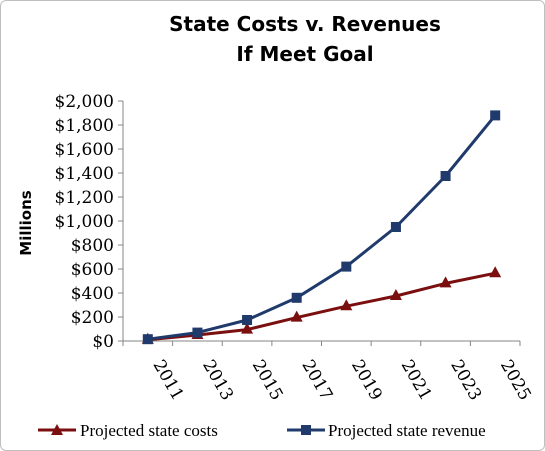  Describe the element at coordinates (84, 102) in the screenshot. I see `y-tick-label: $2,000` at that location.